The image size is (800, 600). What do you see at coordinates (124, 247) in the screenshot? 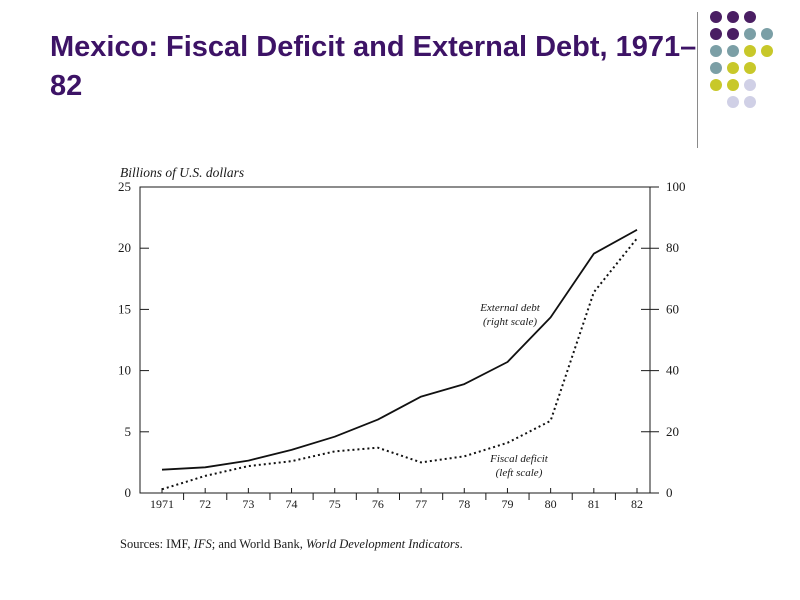
I see `left-tick-label: 20` at bounding box center [124, 247].